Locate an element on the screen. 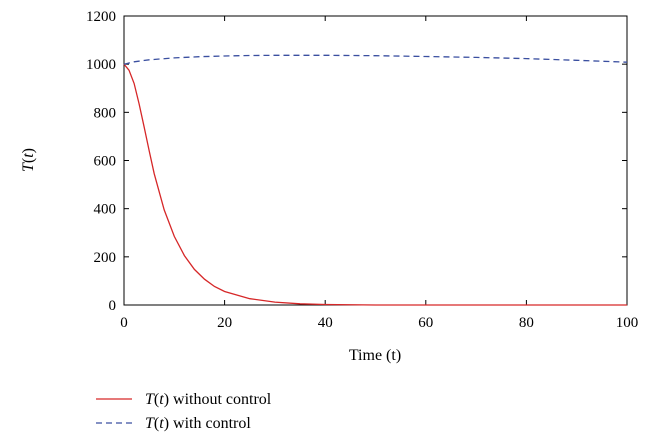 This screenshot has height=440, width=653. y-axis-label: T(t) is located at coordinates (28, 160).